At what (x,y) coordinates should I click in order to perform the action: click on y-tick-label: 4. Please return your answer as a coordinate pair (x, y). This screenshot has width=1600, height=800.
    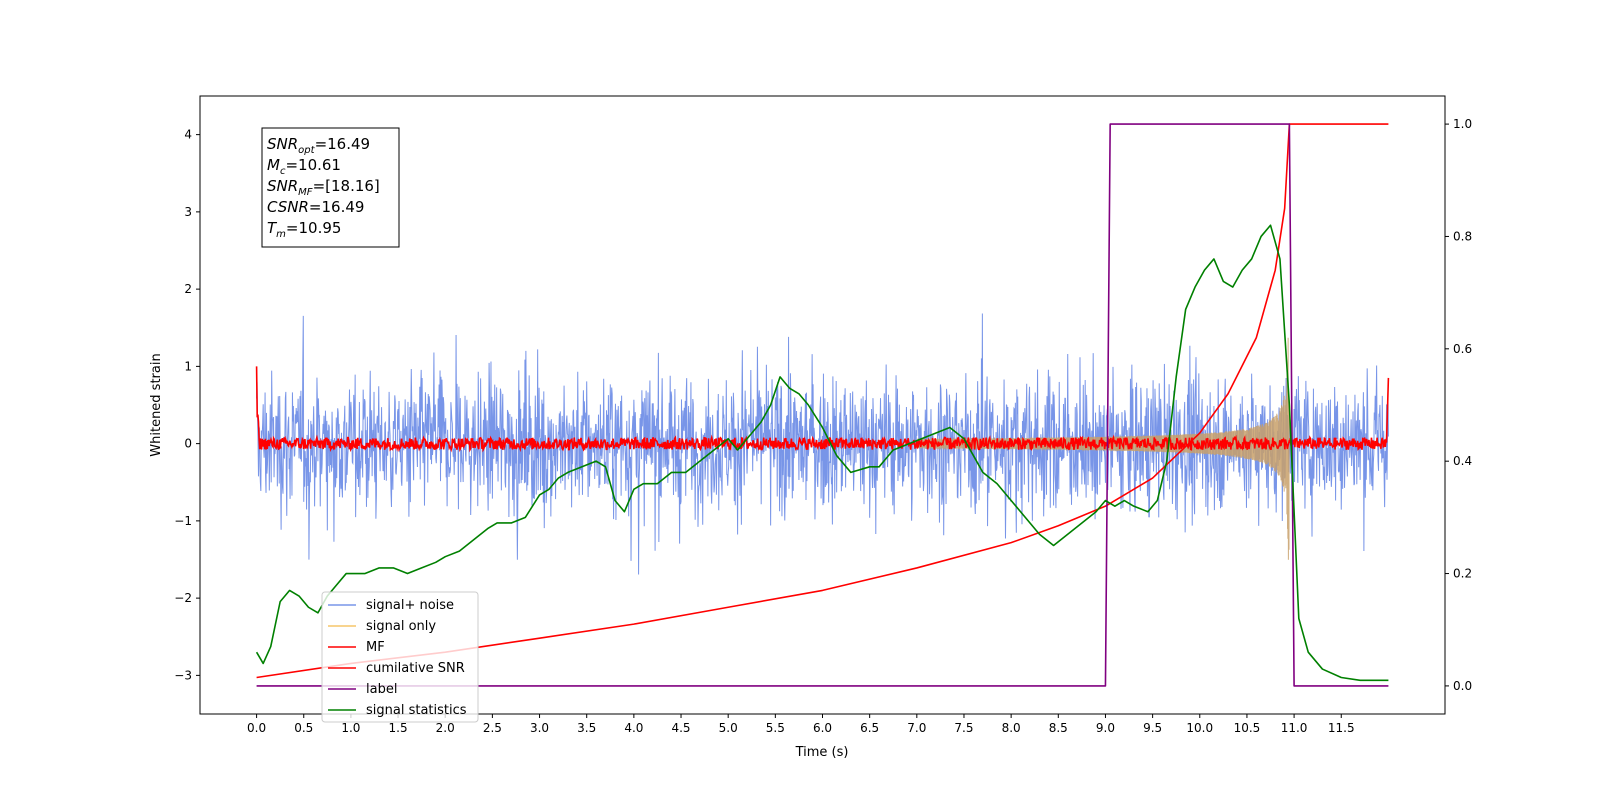
    Looking at the image, I should click on (188, 135).